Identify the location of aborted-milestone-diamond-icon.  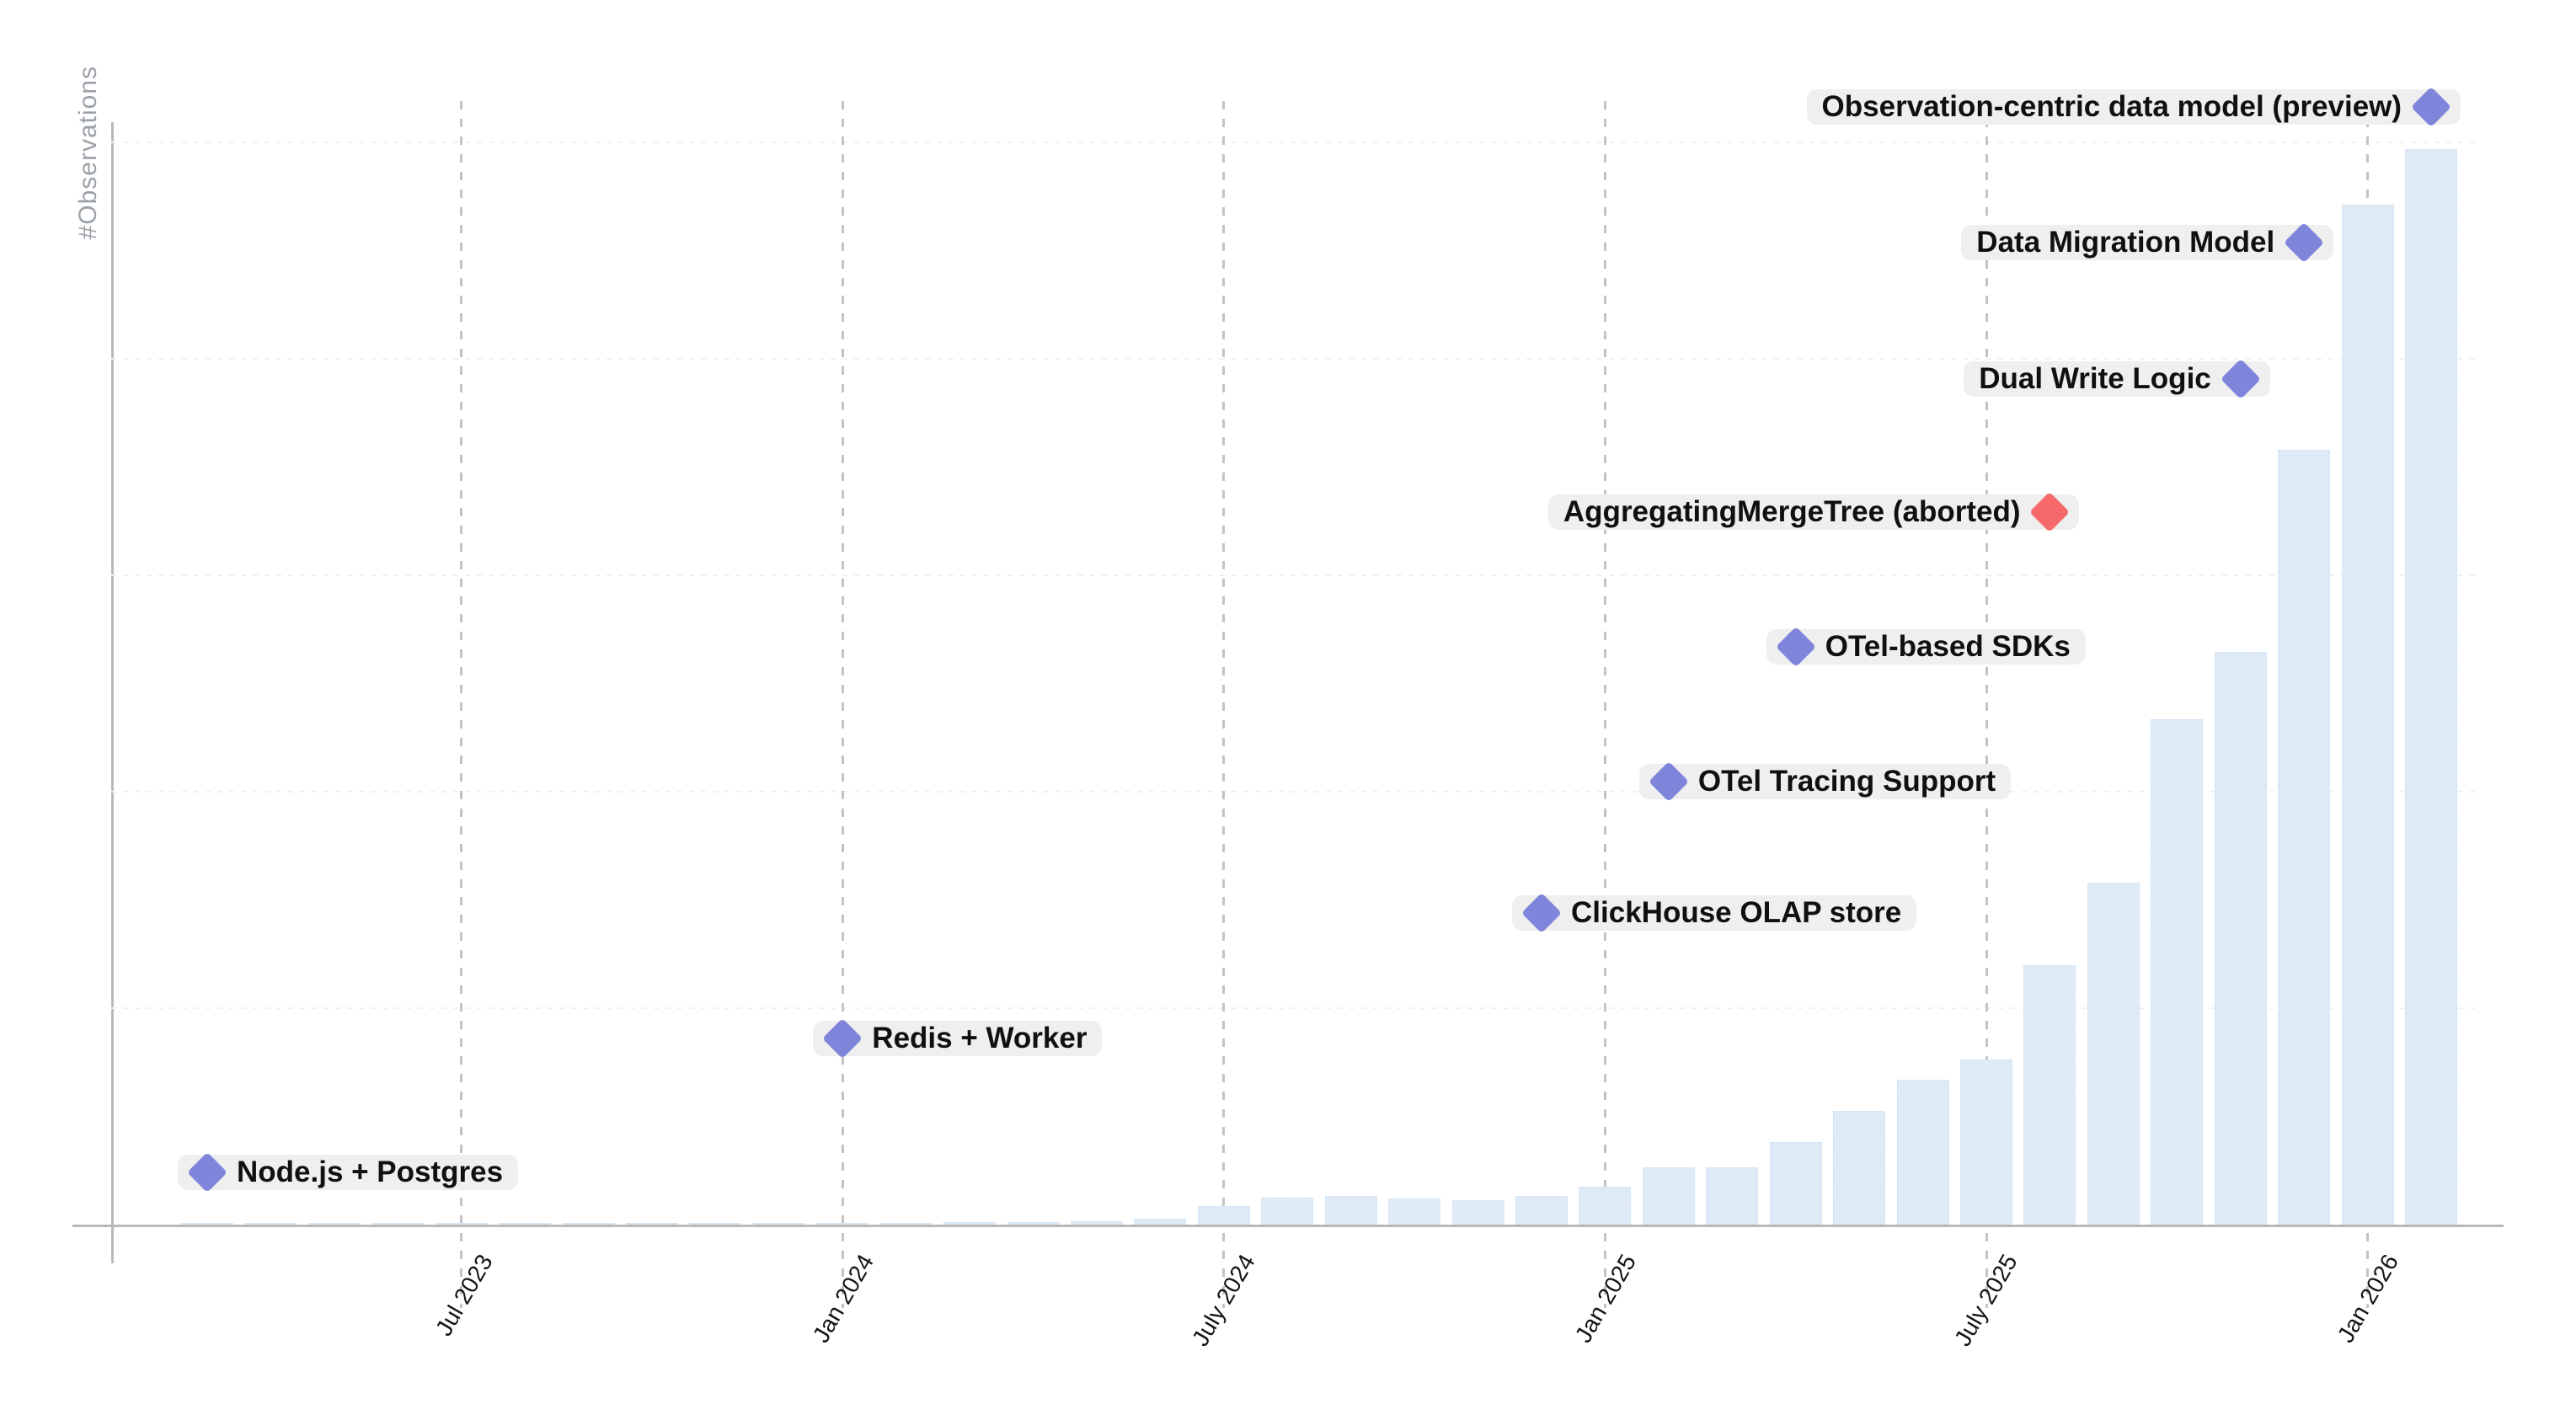
(2050, 512).